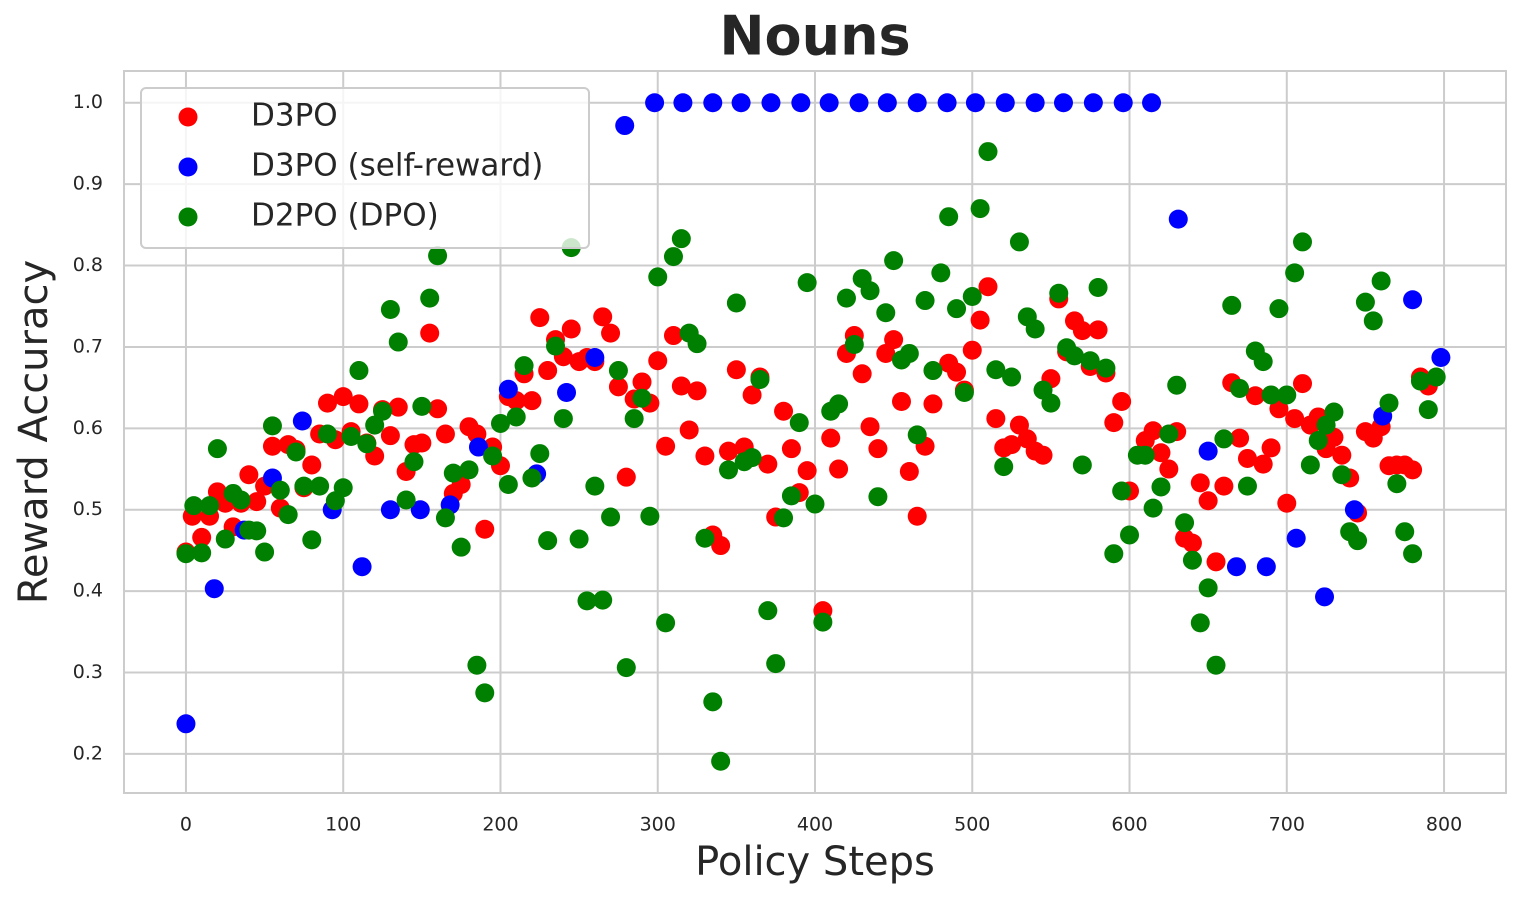 Image resolution: width=1522 pixels, height=903 pixels. Describe the element at coordinates (1129, 825) in the screenshot. I see `x-tick-label: 600` at that location.